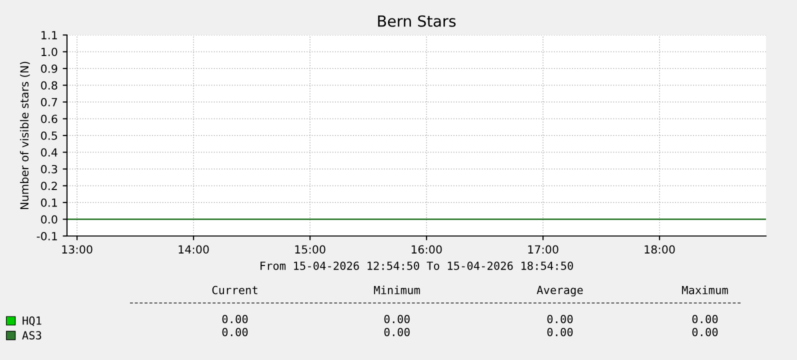 The height and width of the screenshot is (360, 797). I want to click on y-axis-title: Number of visible stars (N), so click(25, 136).